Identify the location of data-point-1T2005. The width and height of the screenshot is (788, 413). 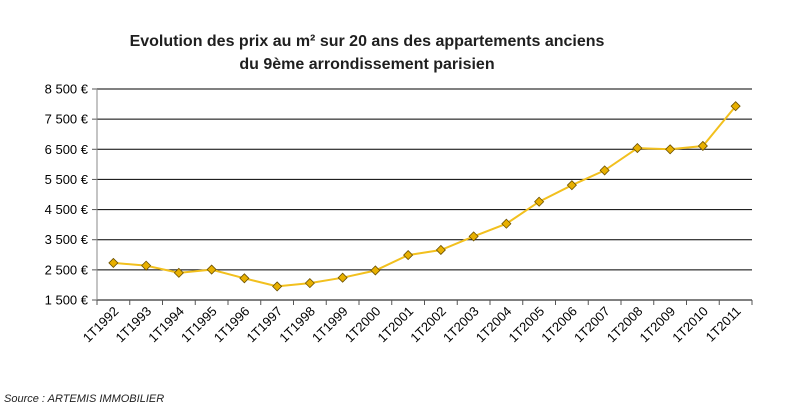
(539, 201).